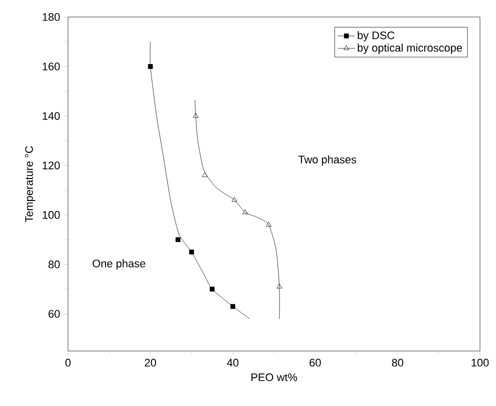  I want to click on line-series, so click(237, 210).